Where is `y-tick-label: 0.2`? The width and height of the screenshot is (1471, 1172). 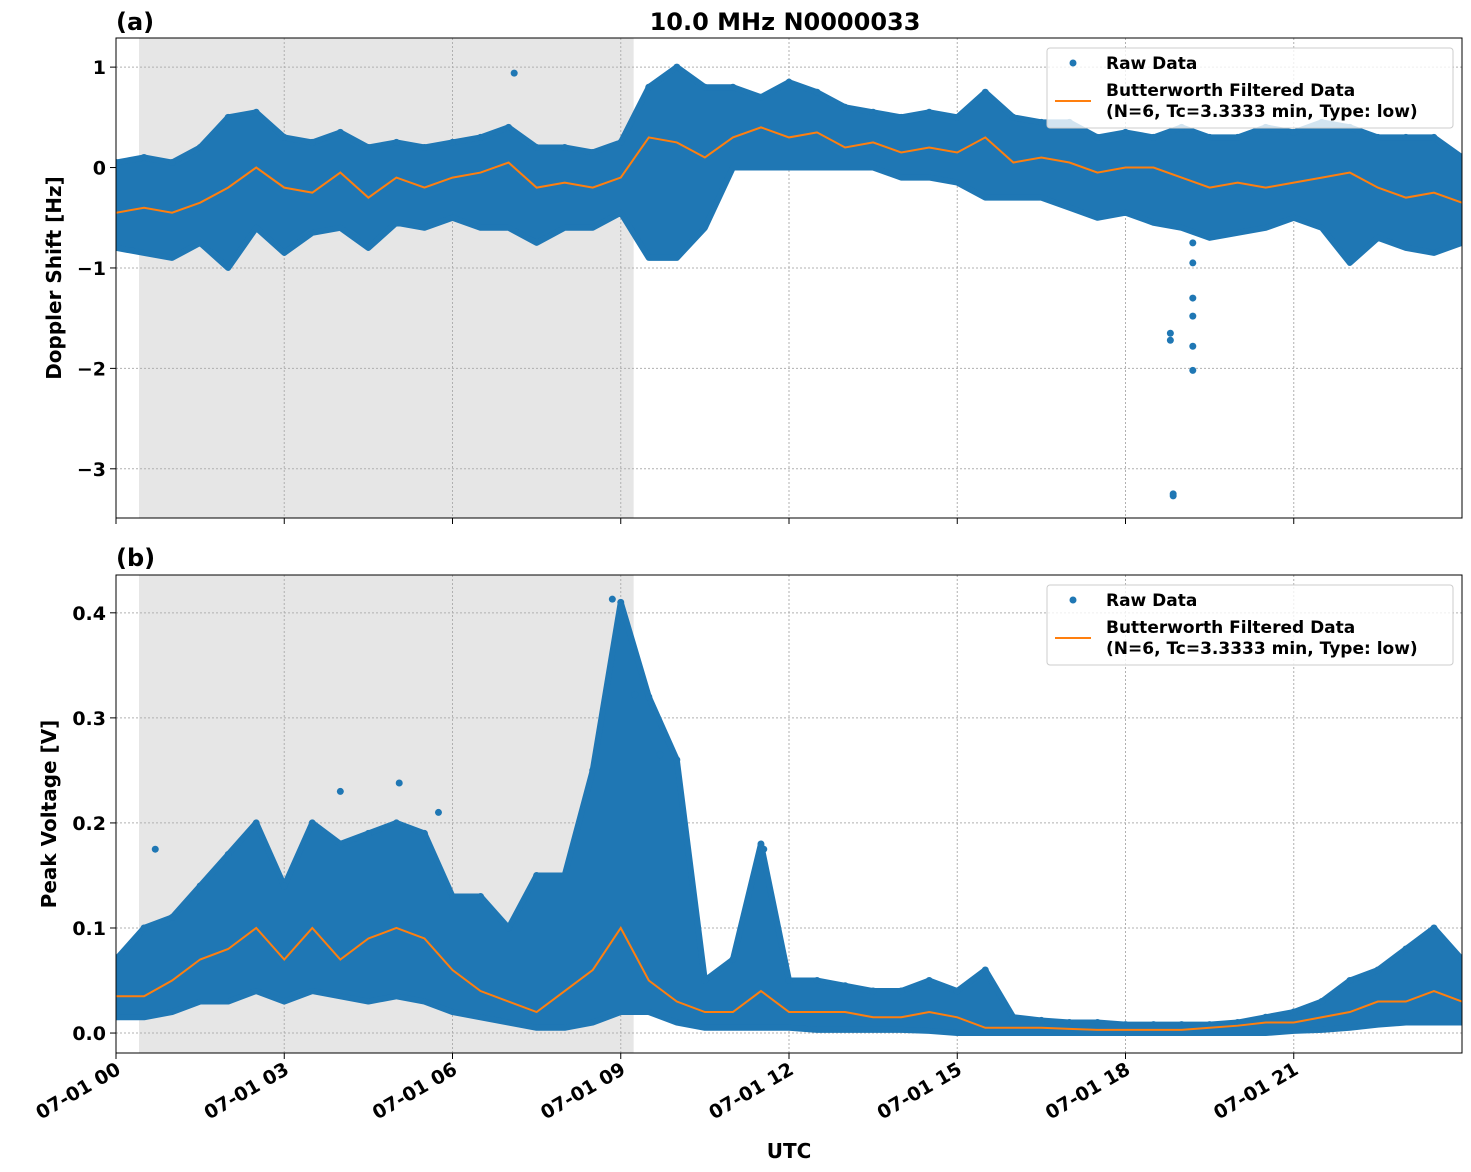 y-tick-label: 0.2 is located at coordinates (89, 824).